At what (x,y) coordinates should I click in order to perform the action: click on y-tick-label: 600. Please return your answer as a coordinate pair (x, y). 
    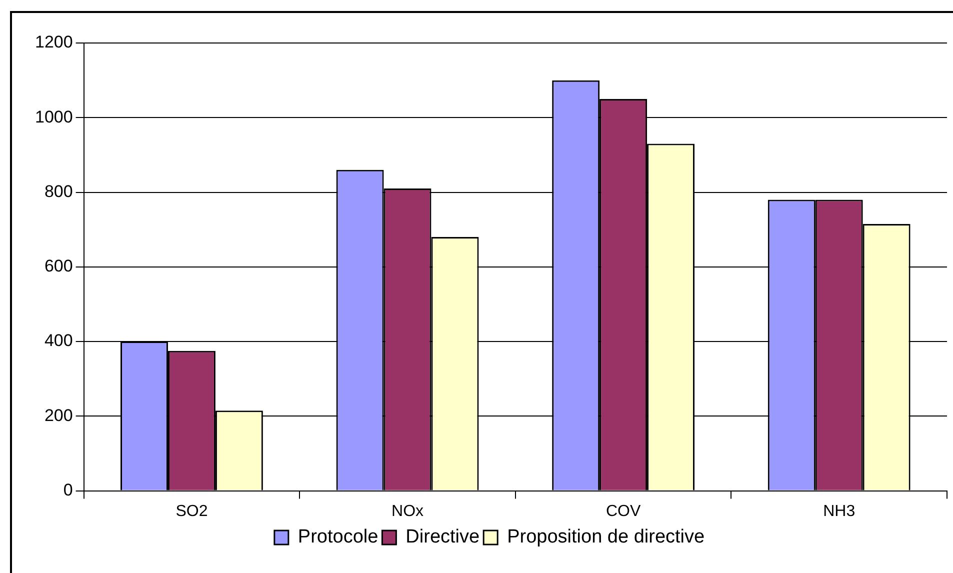
    Looking at the image, I should click on (58, 266).